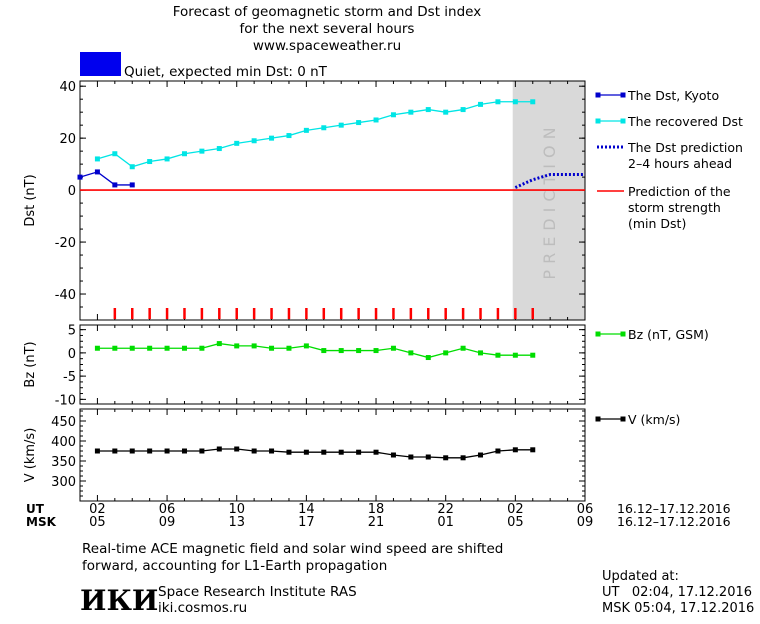 The width and height of the screenshot is (760, 624). What do you see at coordinates (327, 29) in the screenshot?
I see `title-line-2: for the next several hours` at bounding box center [327, 29].